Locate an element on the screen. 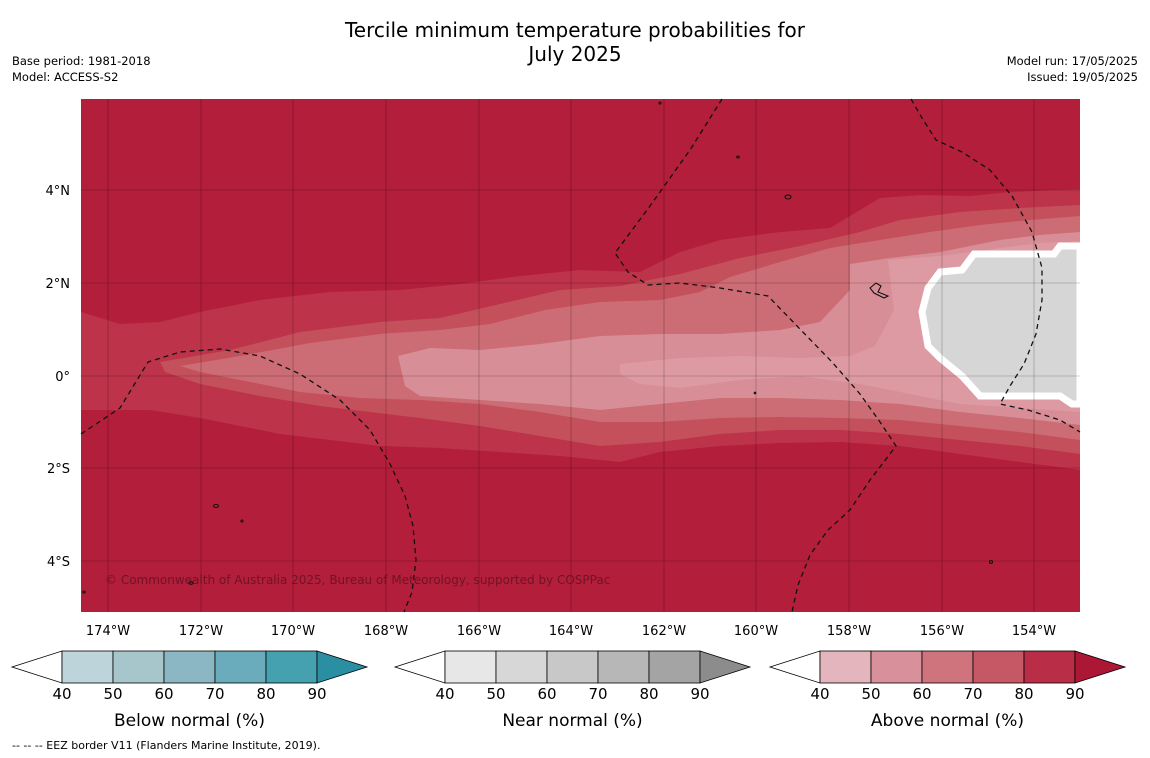 Image resolution: width=1150 pixels, height=758 pixels. longitude-label: 160°W is located at coordinates (756, 631).